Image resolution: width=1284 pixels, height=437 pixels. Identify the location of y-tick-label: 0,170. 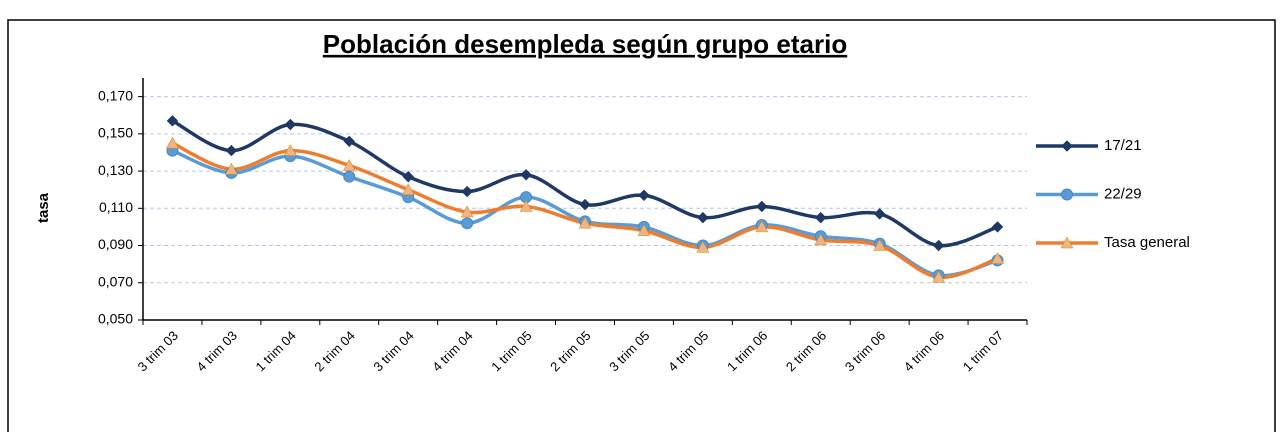
(115, 95).